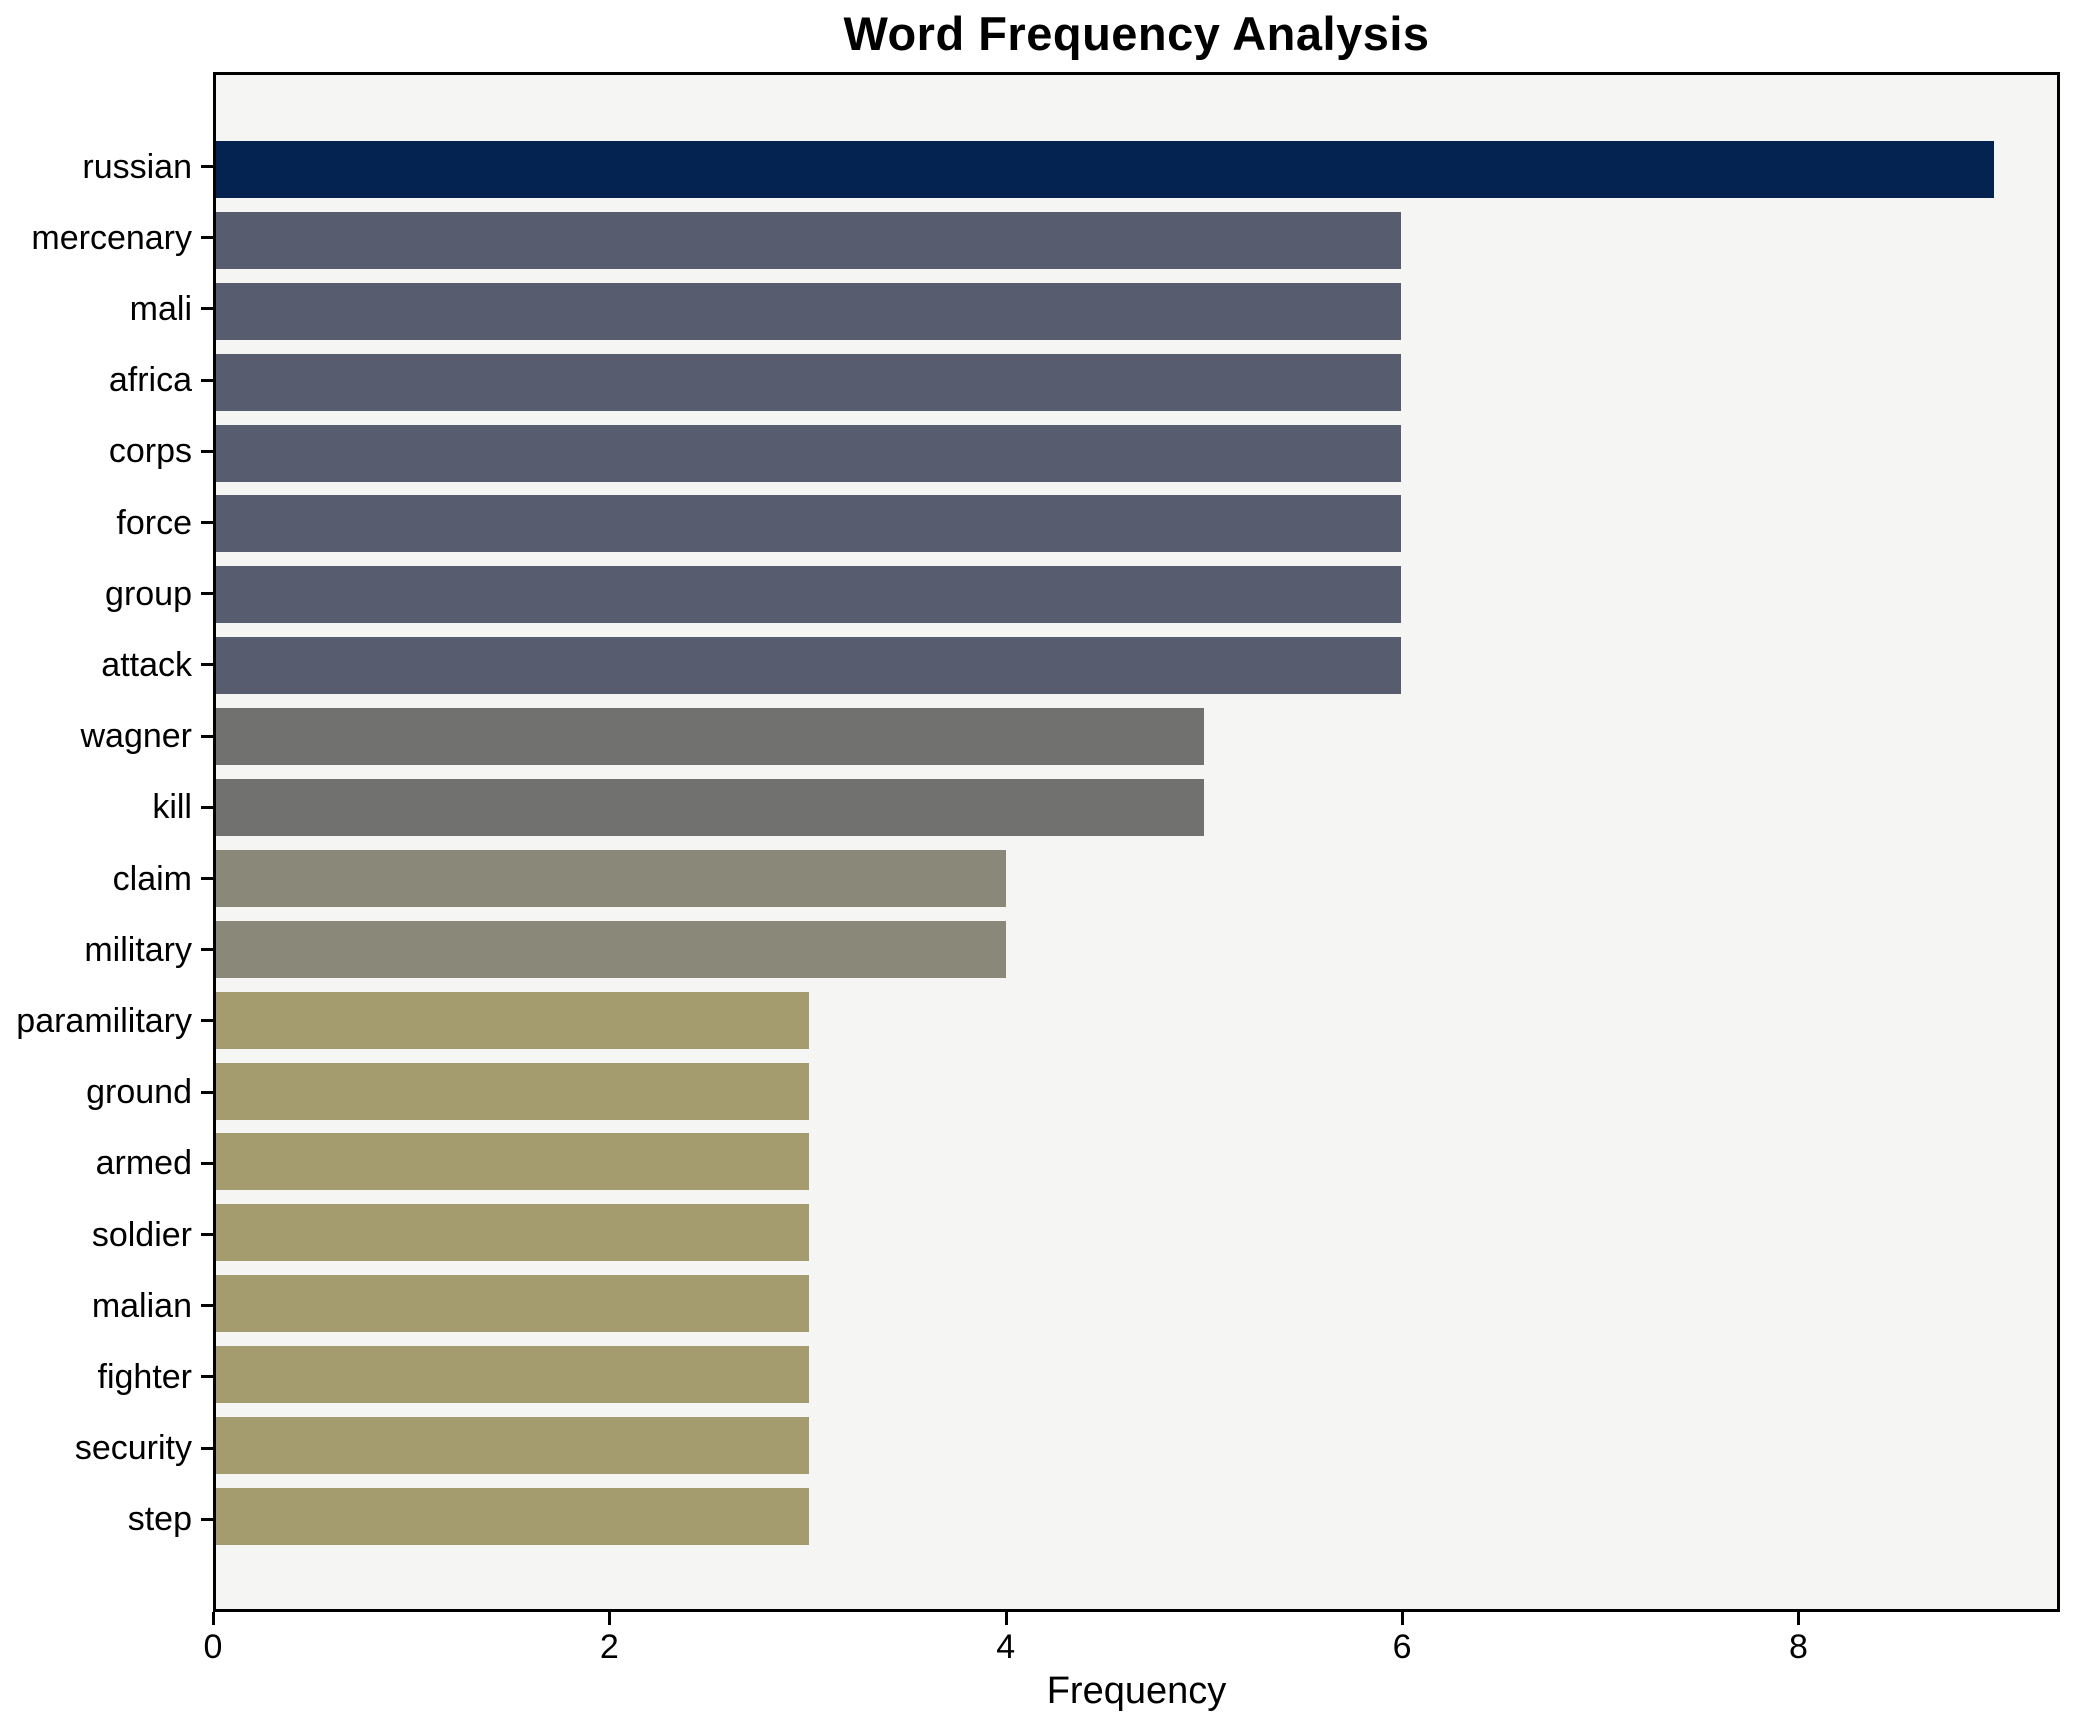 The width and height of the screenshot is (2091, 1722). Describe the element at coordinates (611, 878) in the screenshot. I see `bar-claim` at that location.